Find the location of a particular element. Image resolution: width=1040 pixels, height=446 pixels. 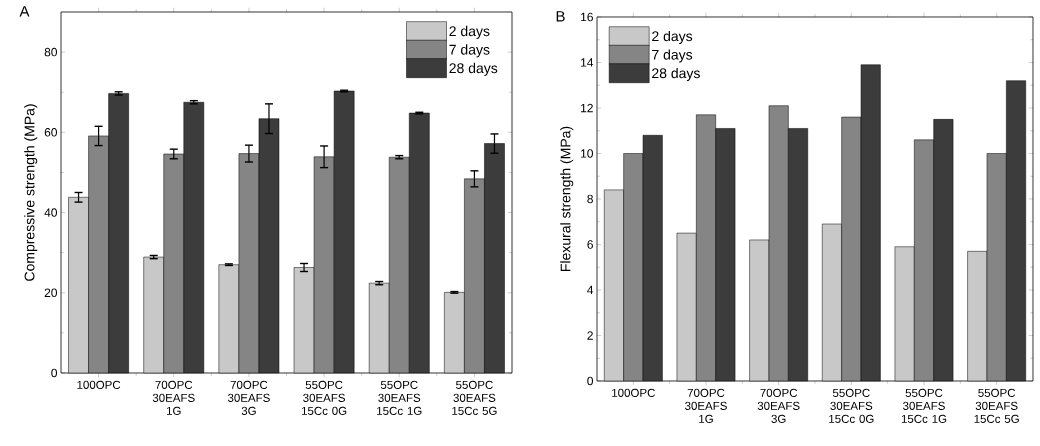

y-axis-title: Compressive strength (MPa) is located at coordinates (31, 192).